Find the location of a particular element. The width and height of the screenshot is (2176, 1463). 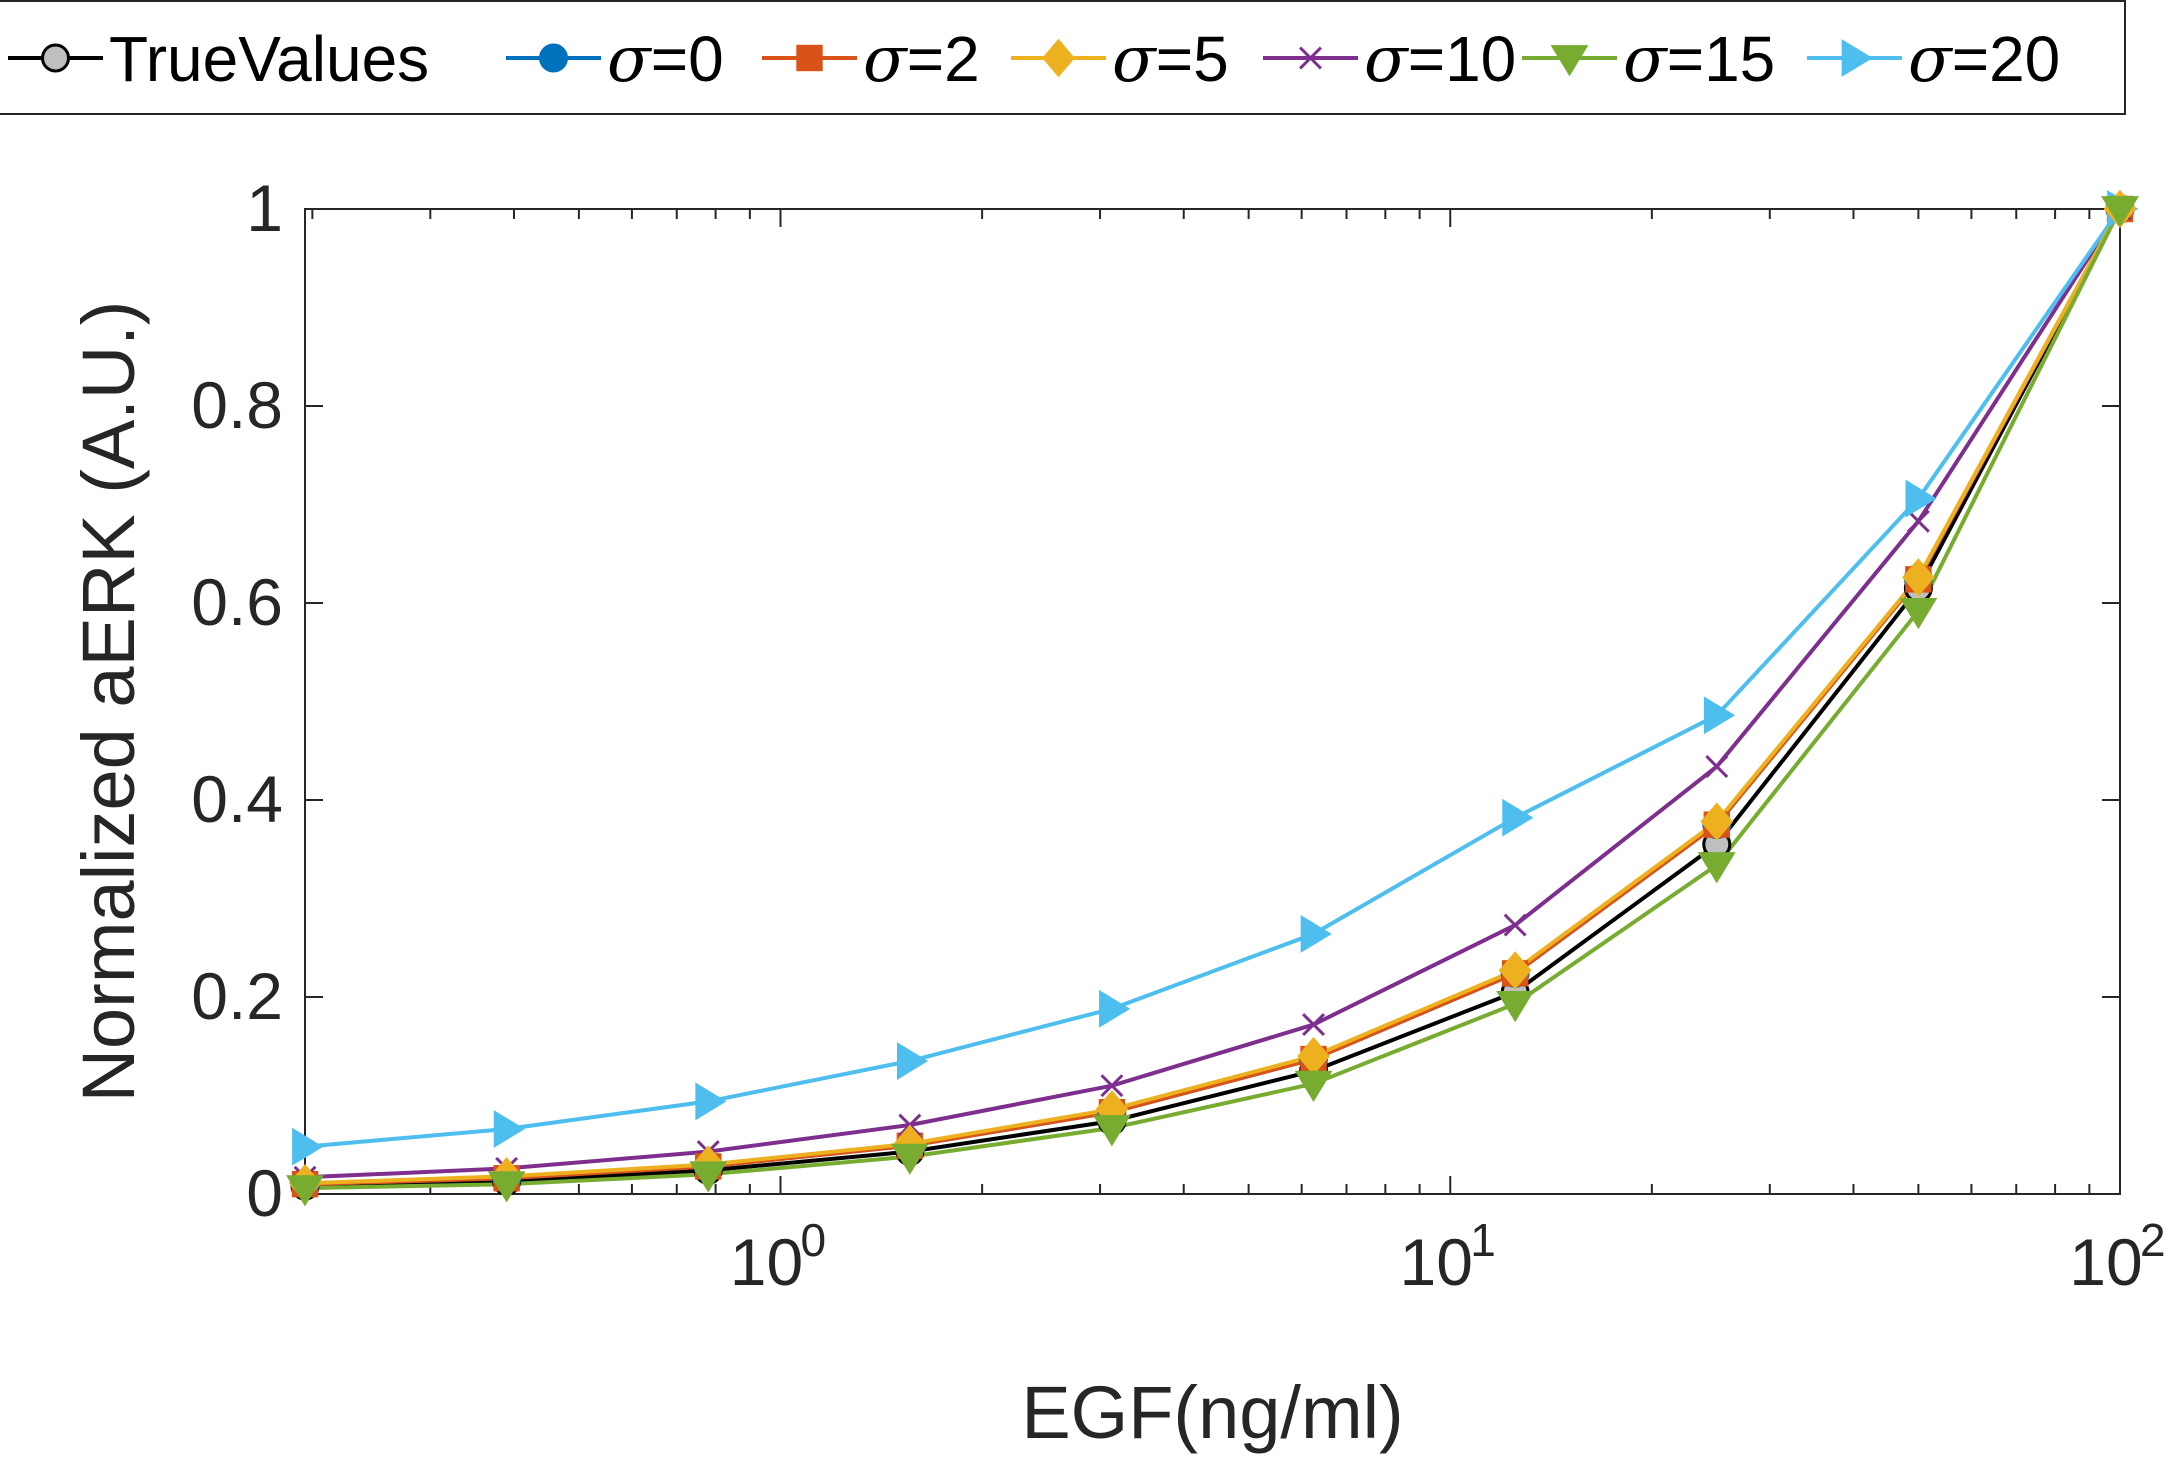

legend-entry: σ=2 is located at coordinates (871, 60).